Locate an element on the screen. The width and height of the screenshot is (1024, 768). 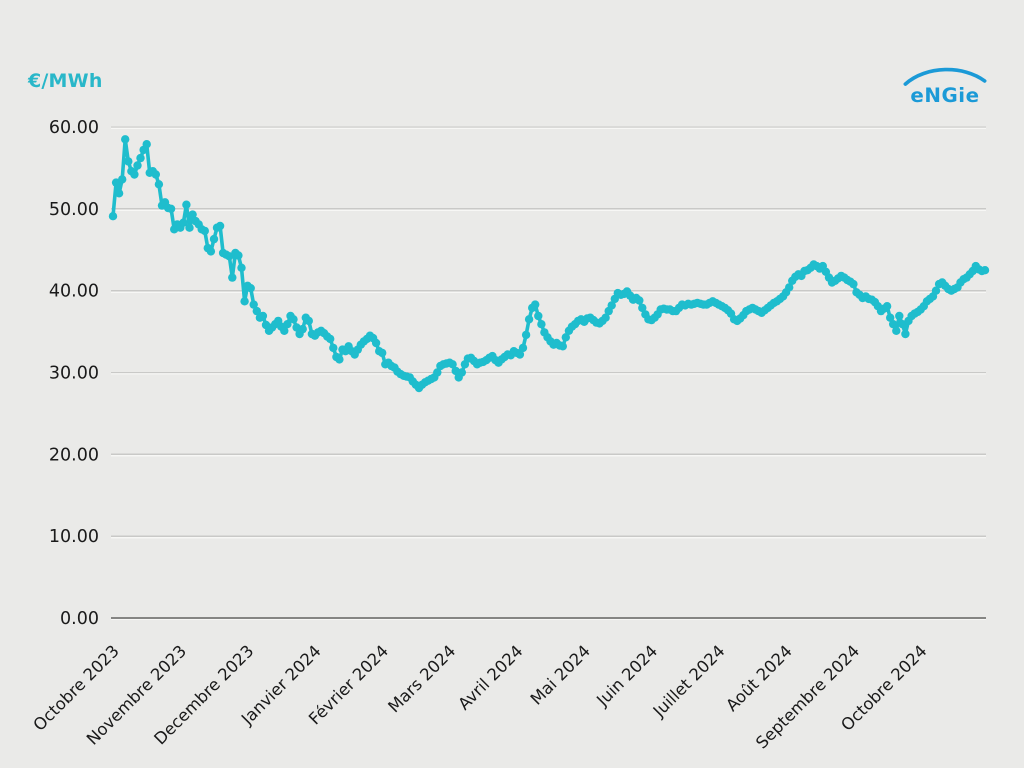
y-axis-tick-label: 40.00 is located at coordinates (74, 292).